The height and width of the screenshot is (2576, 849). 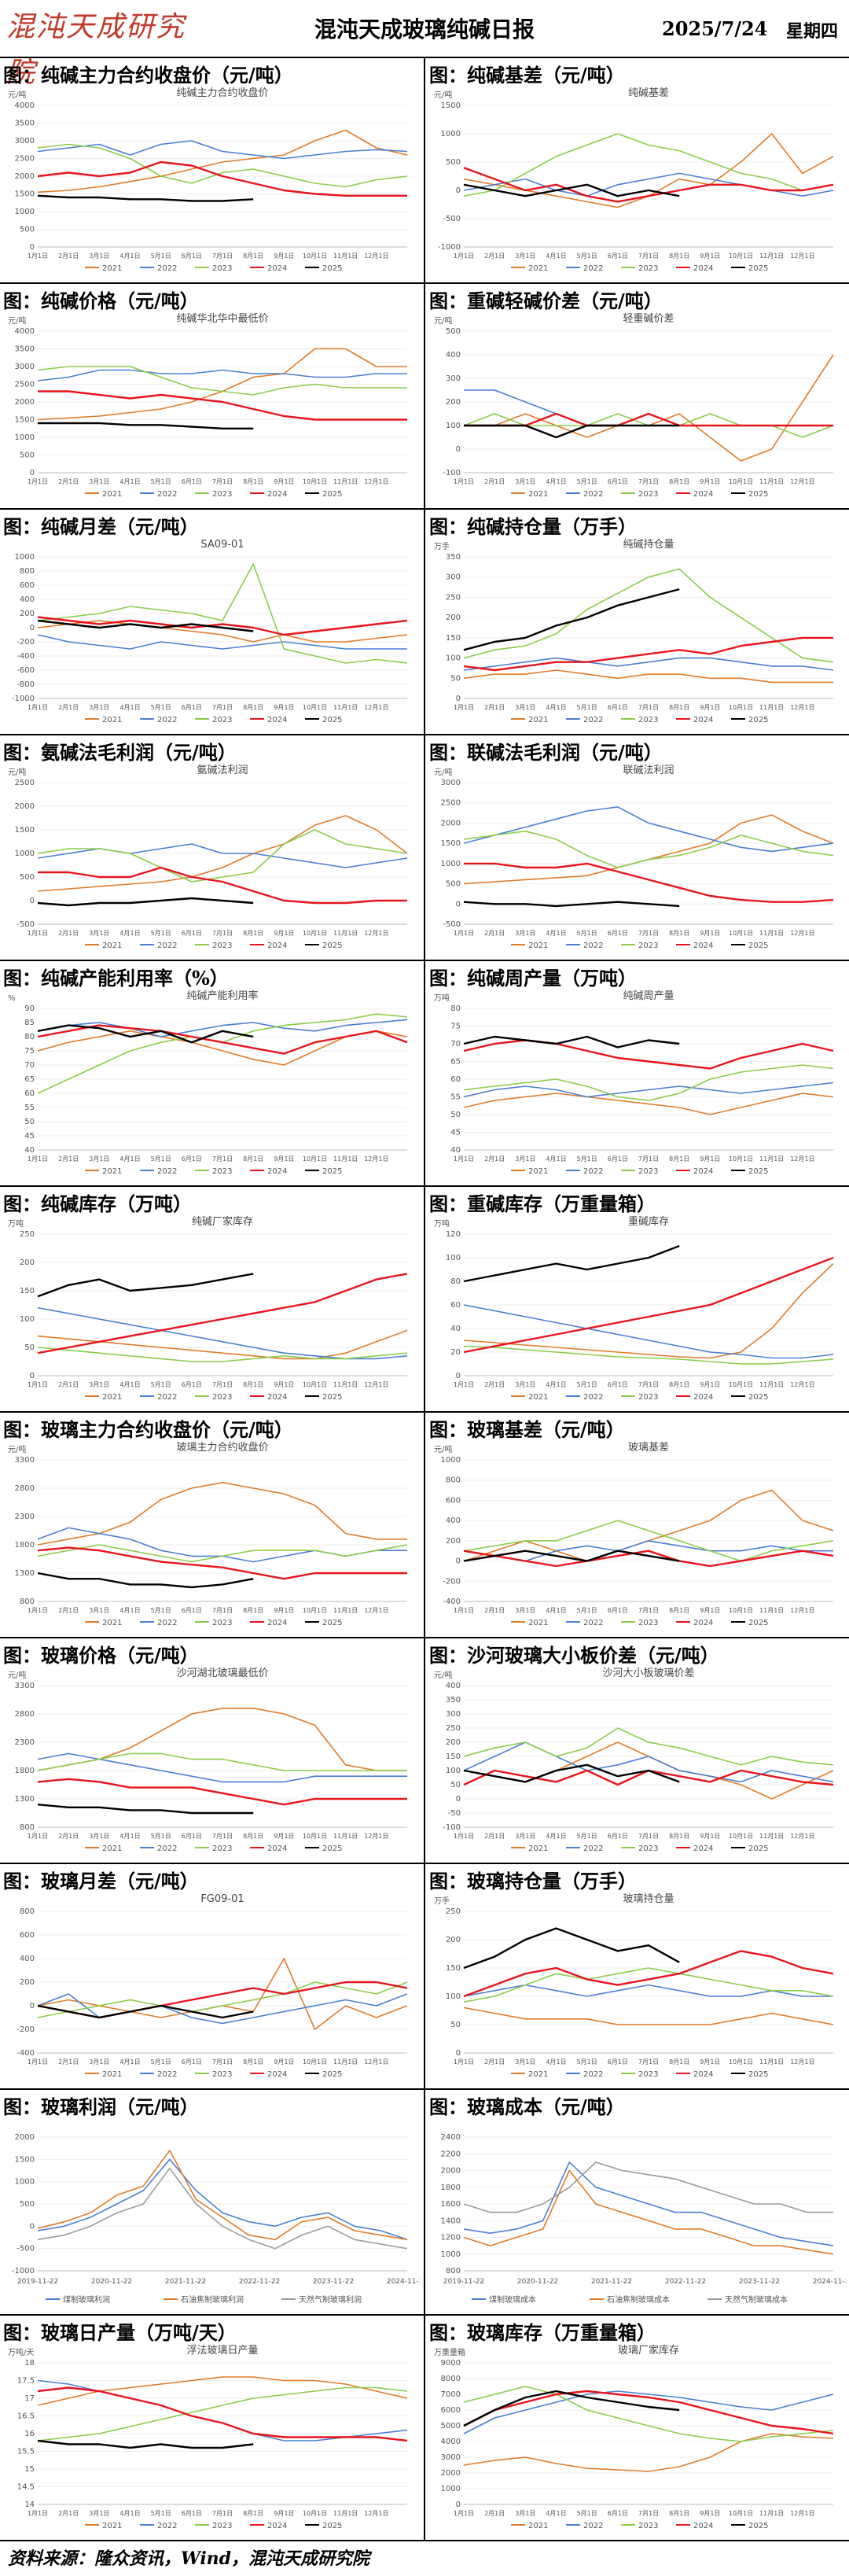 I want to click on y-tick-label: 300, so click(x=453, y=1714).